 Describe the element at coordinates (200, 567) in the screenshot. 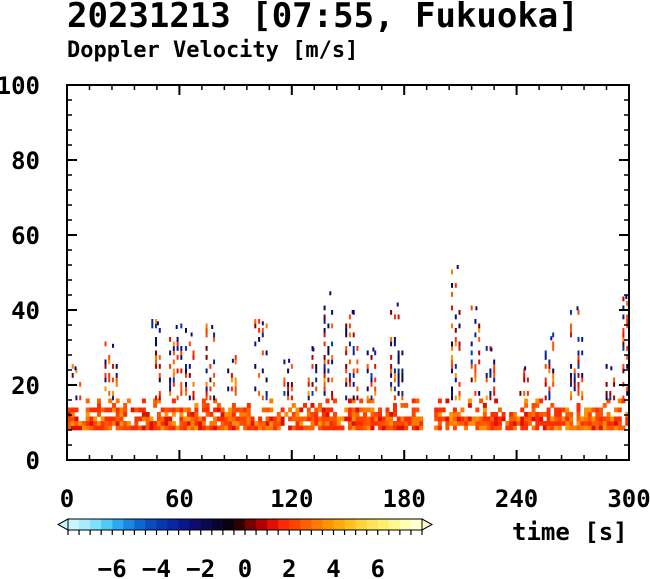

I see `colorbar-tick-label: −2` at that location.